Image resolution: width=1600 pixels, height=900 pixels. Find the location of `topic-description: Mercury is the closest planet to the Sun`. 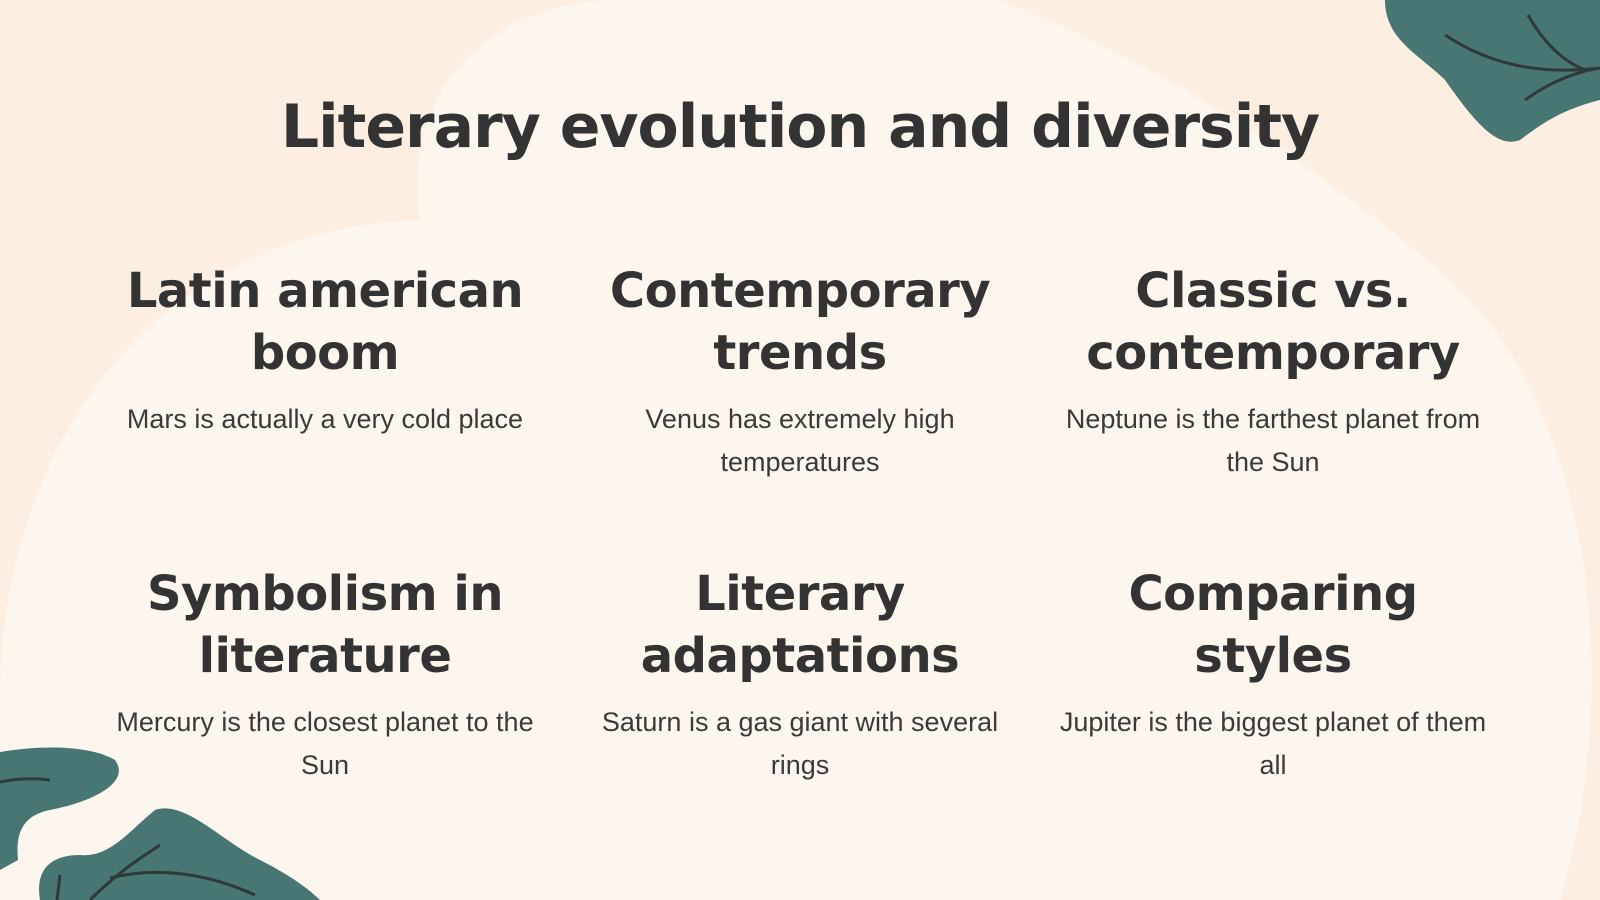

topic-description: Mercury is the closest planet to the Sun is located at coordinates (325, 743).